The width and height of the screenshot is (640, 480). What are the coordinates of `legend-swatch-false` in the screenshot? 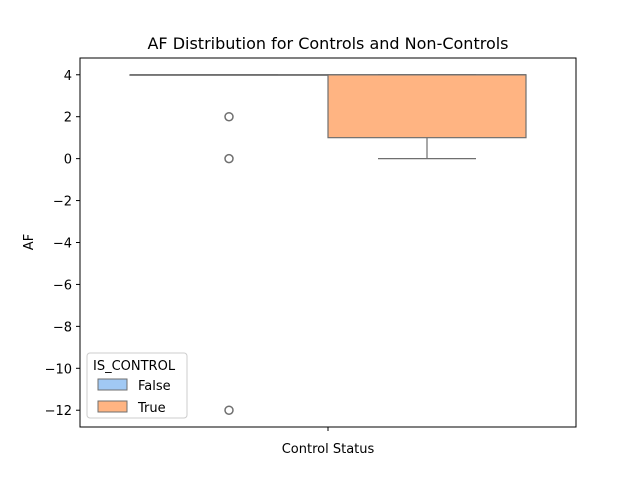 It's located at (112, 384).